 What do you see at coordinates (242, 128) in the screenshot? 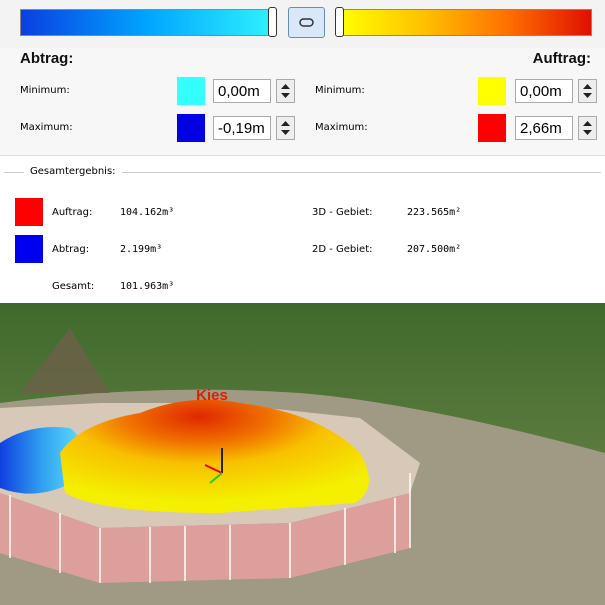
I see `cut-max-input: -0,19m` at bounding box center [242, 128].